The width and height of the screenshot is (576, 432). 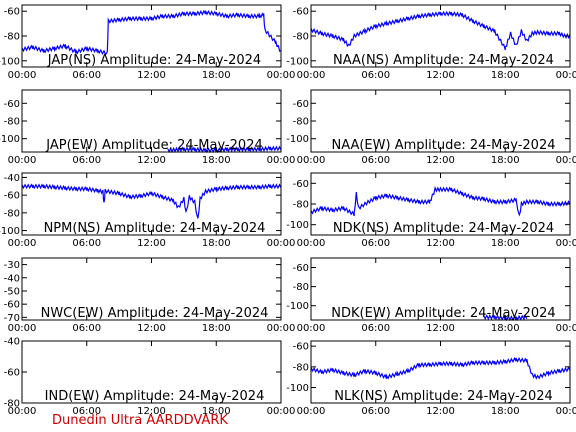 What do you see at coordinates (140, 420) in the screenshot?
I see `footer-credit: Dunedin Ultra AARDDVARK` at bounding box center [140, 420].